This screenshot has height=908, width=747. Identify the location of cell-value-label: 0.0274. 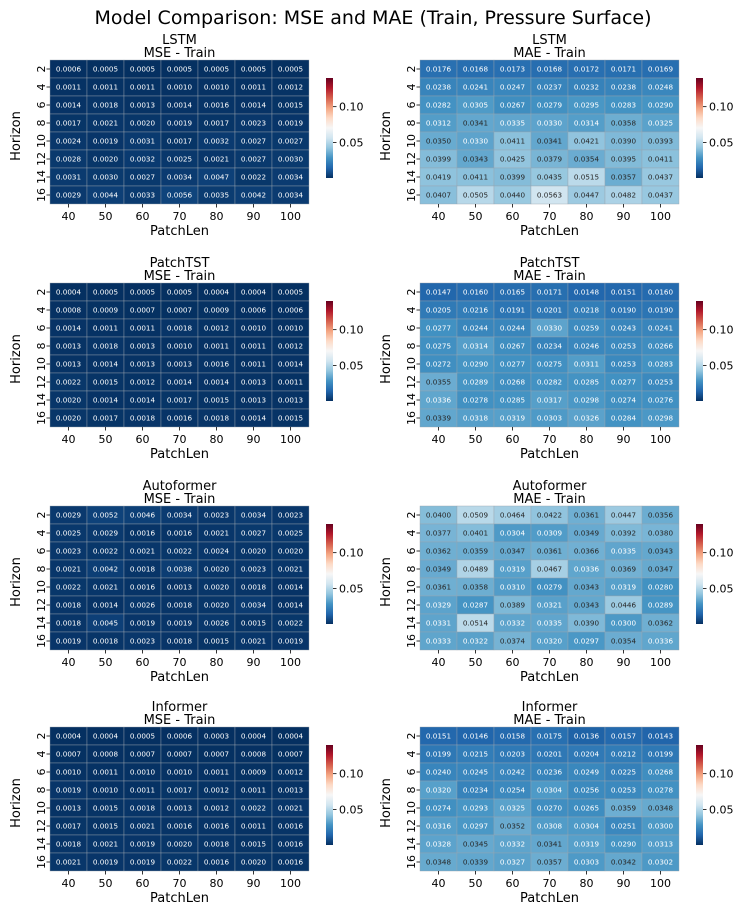
(439, 808).